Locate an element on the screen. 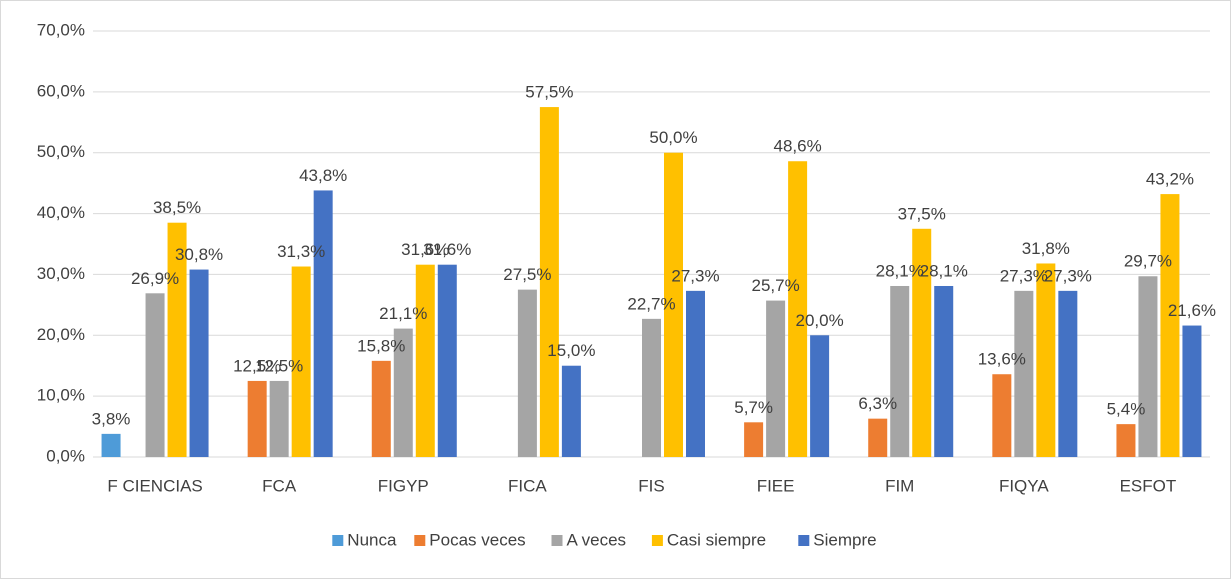 The width and height of the screenshot is (1231, 584). data-label: 57,5% is located at coordinates (549, 92).